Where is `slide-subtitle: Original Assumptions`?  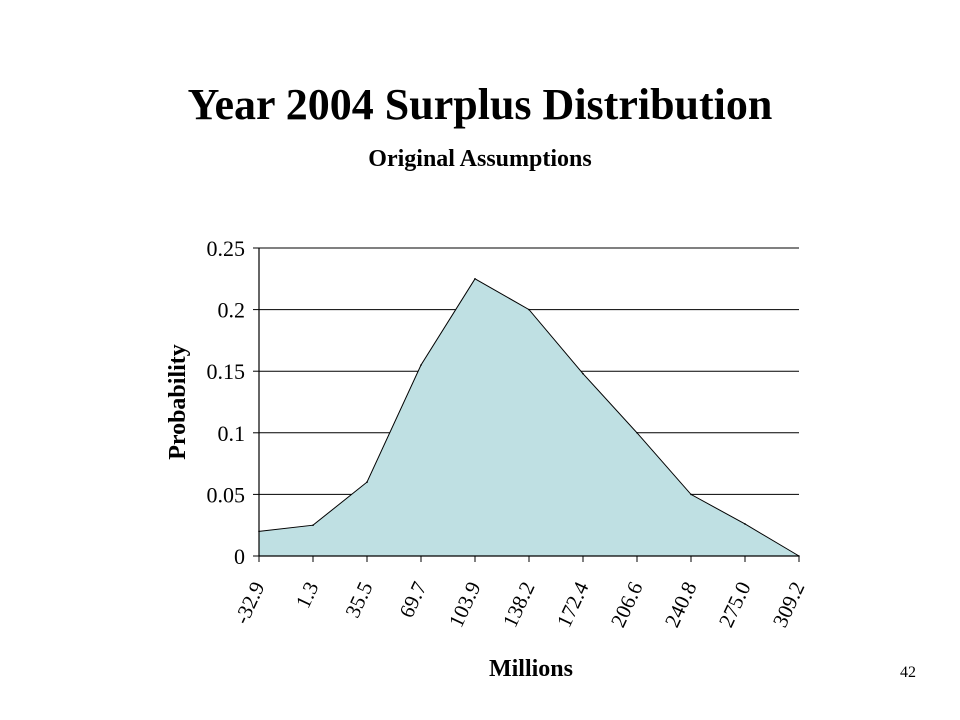 slide-subtitle: Original Assumptions is located at coordinates (480, 159).